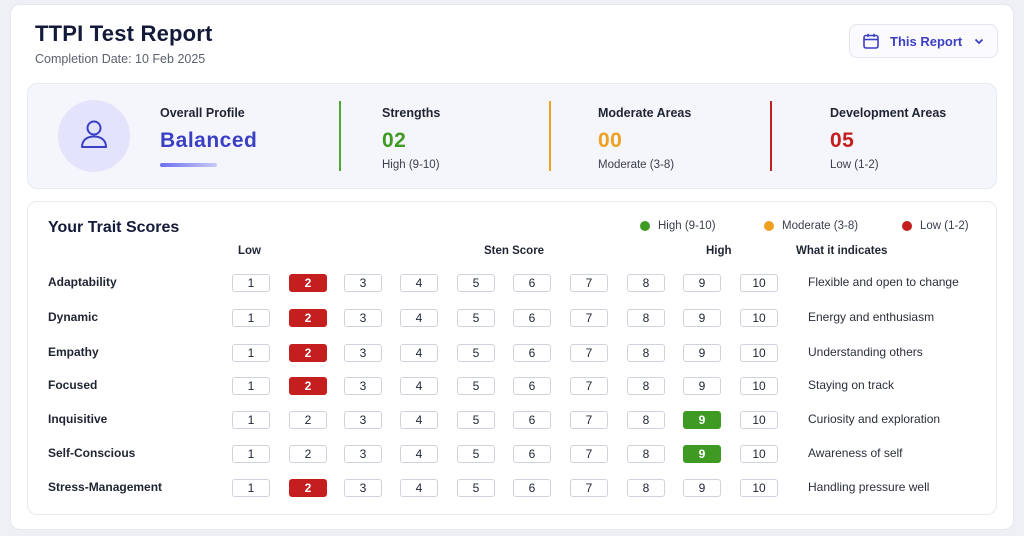 This screenshot has width=1024, height=536. I want to click on avatar, so click(94, 136).